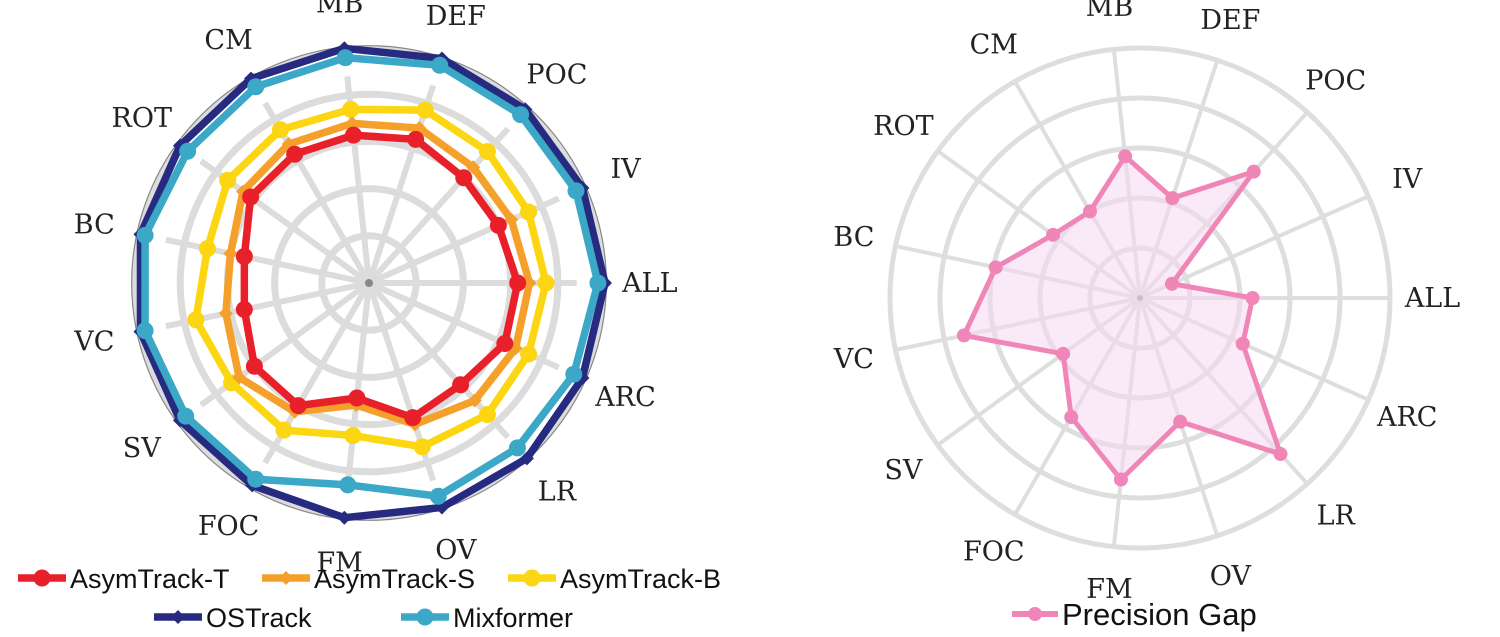 The width and height of the screenshot is (1500, 637). I want to click on legend: Precision Gap, so click(1134, 614).